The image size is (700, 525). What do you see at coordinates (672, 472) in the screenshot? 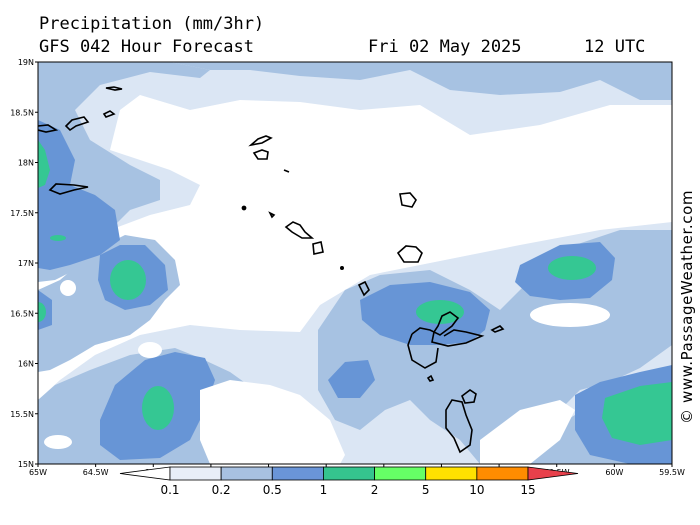
I see `lon-label: 59.5W` at bounding box center [672, 472].